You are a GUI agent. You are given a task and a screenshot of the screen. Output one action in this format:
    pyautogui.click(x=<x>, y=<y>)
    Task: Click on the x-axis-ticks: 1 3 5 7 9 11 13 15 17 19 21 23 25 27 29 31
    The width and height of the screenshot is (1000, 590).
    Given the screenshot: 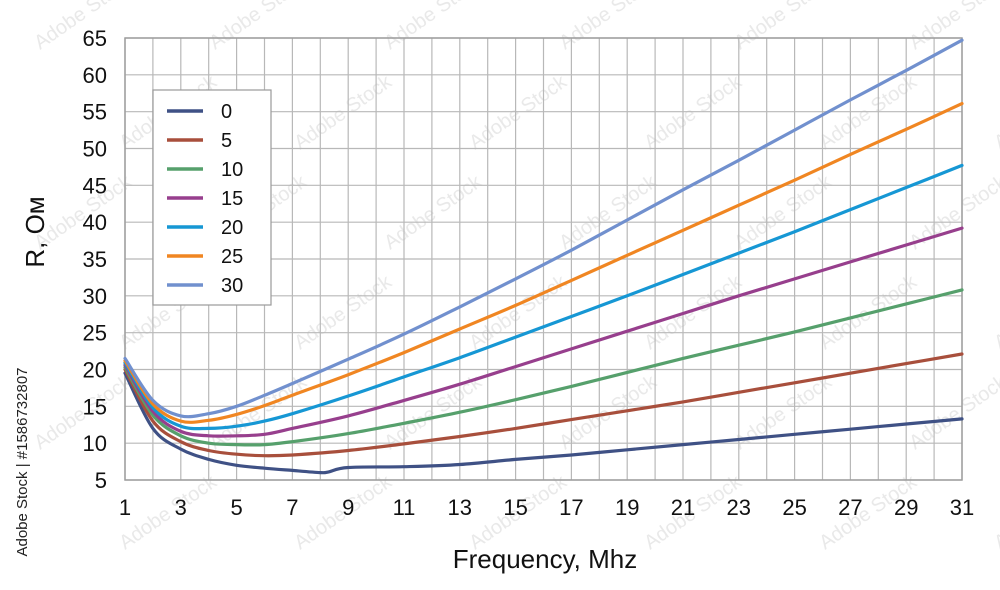 What is the action you would take?
    pyautogui.click(x=546, y=507)
    